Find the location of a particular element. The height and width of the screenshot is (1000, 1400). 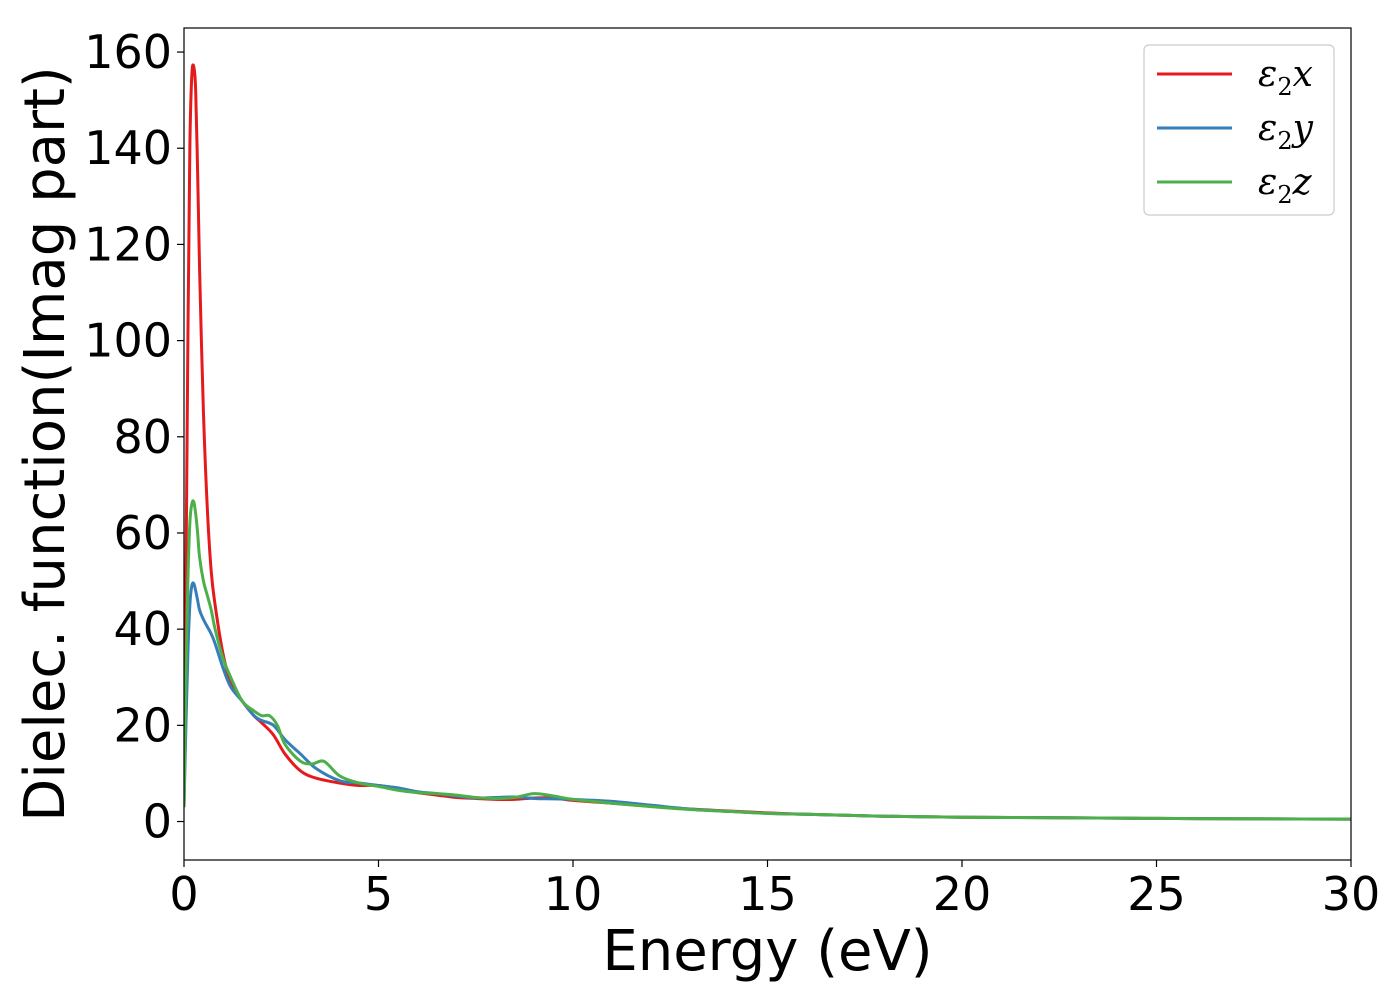

x-tick-label: 5 is located at coordinates (378, 894).